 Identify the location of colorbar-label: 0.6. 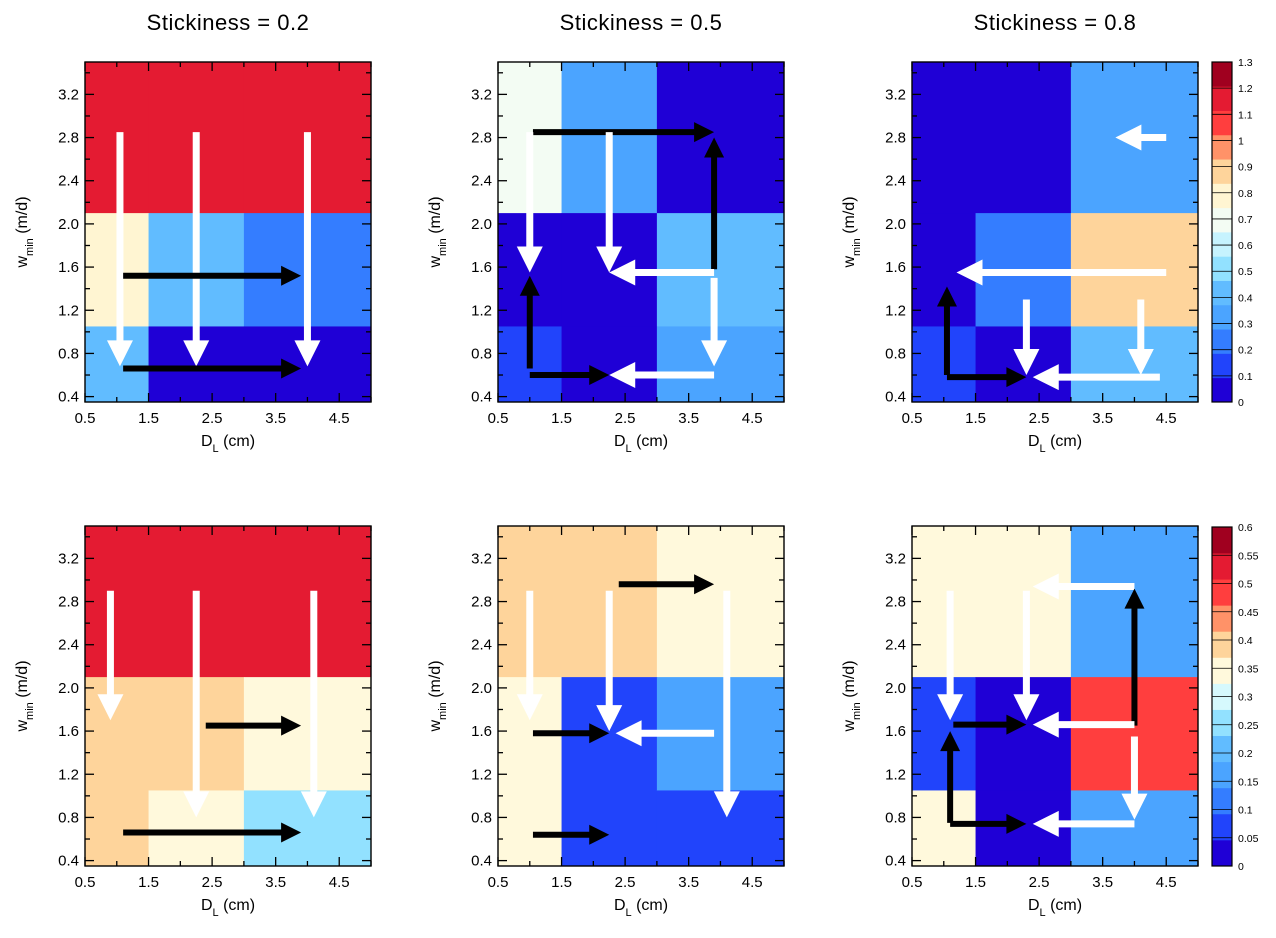
(1245, 246).